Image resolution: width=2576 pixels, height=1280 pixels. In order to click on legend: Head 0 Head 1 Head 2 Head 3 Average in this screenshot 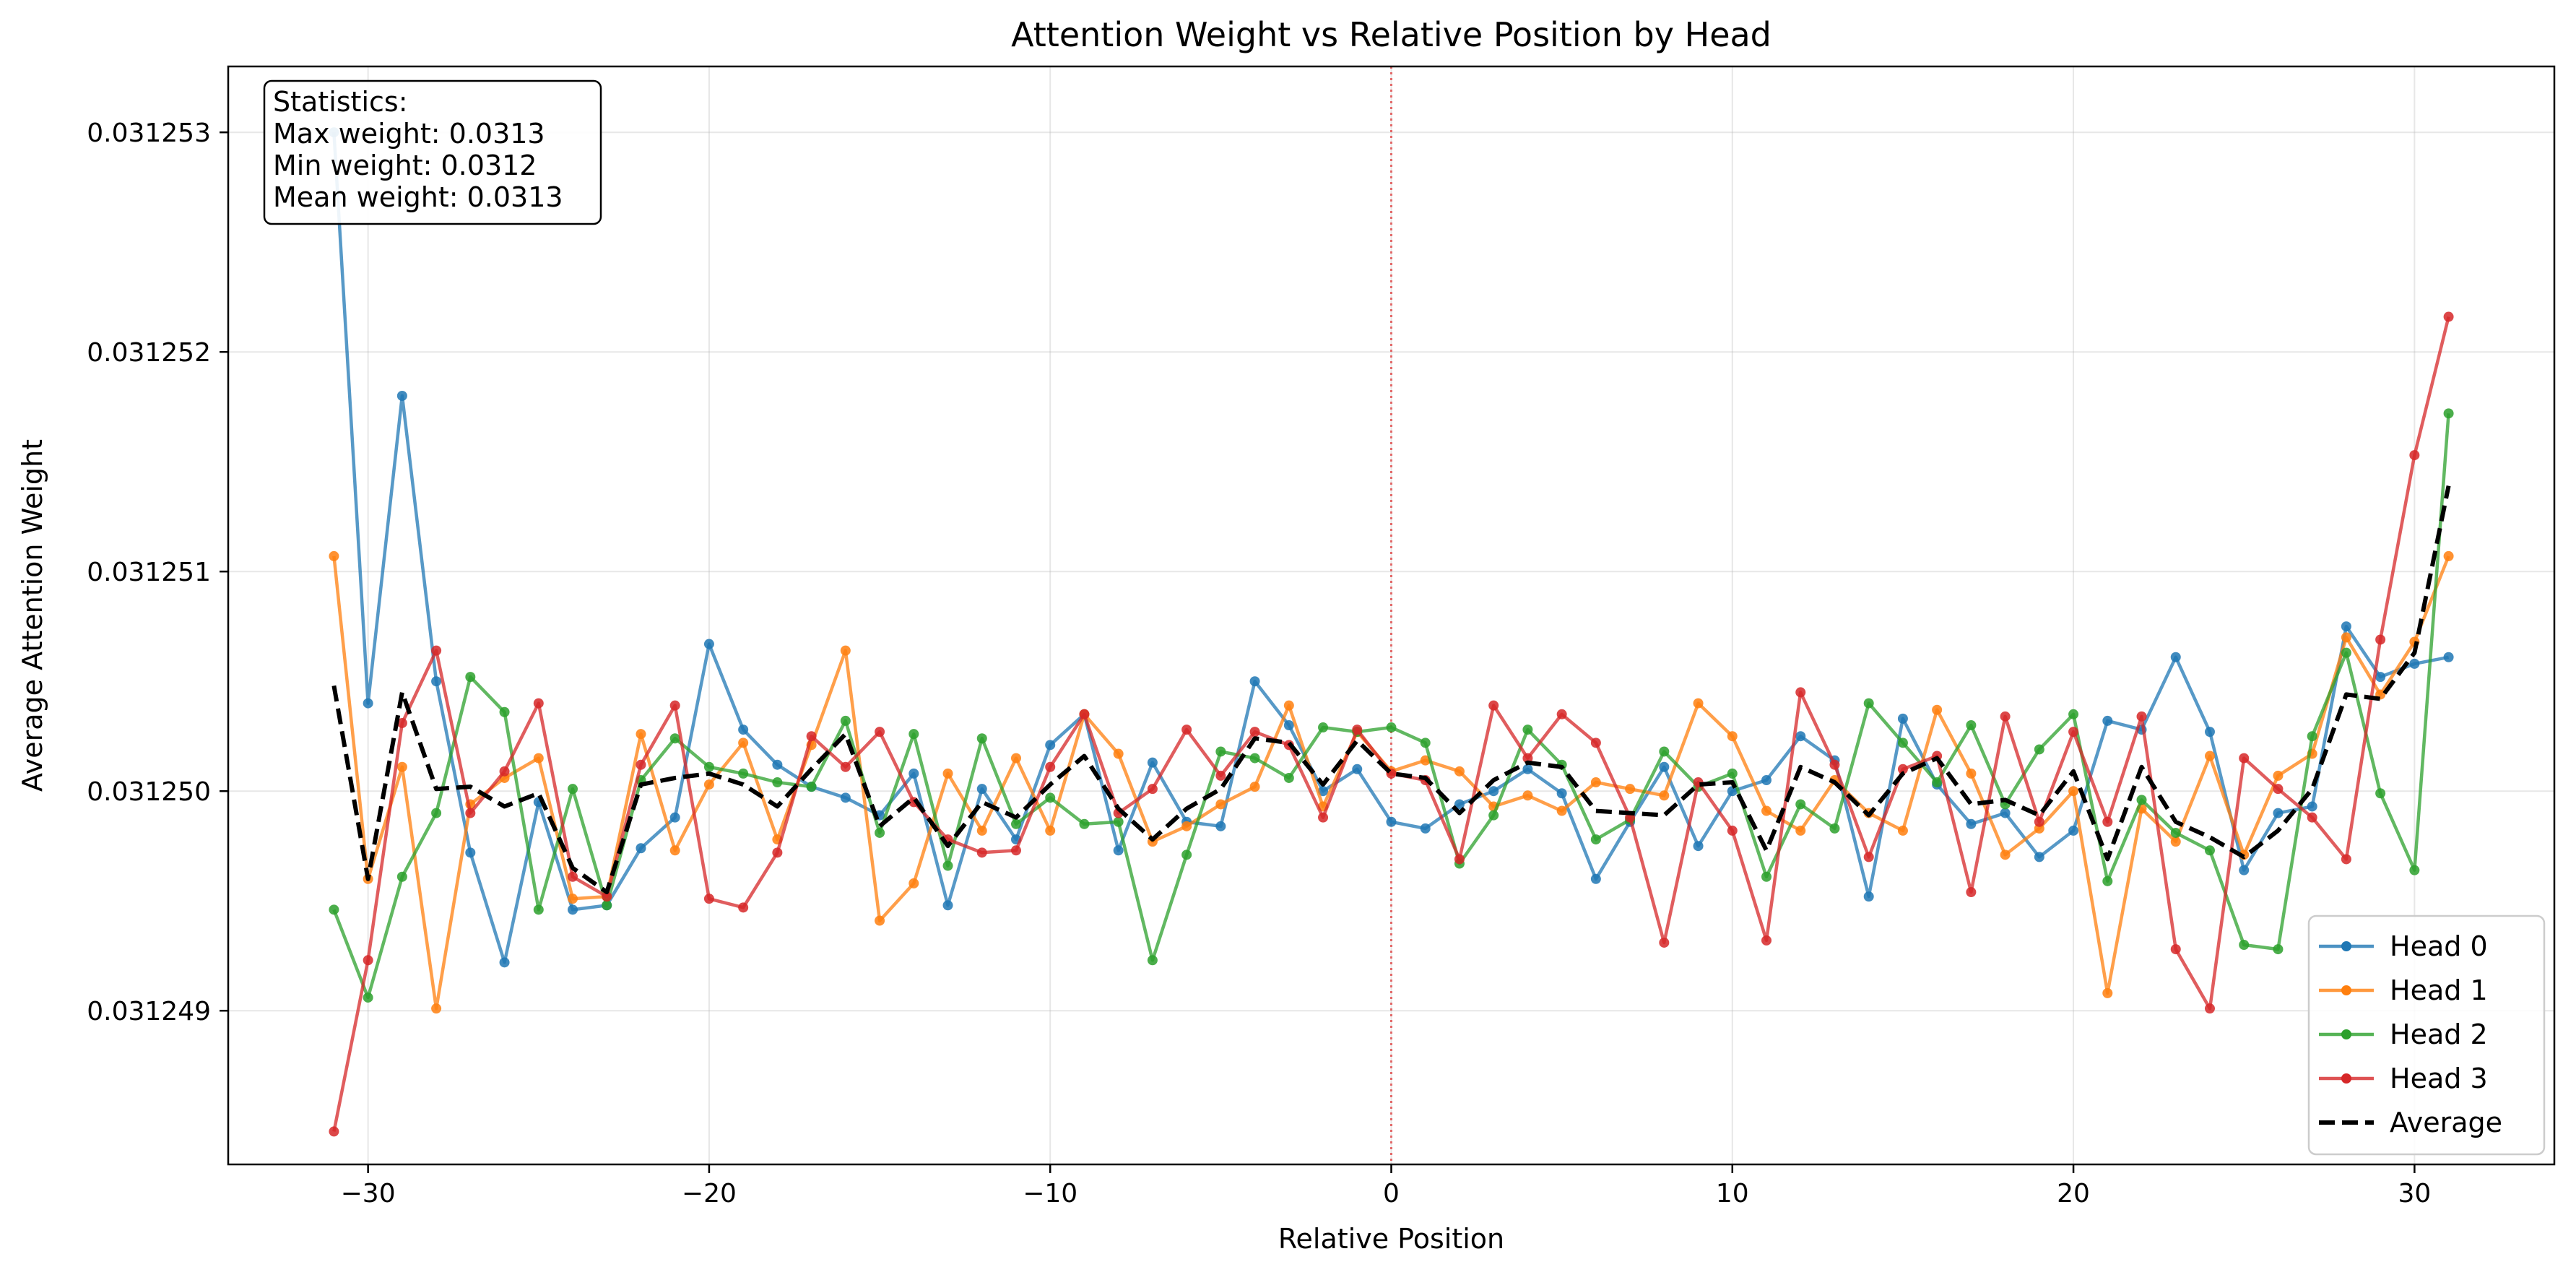, I will do `click(2426, 1035)`.